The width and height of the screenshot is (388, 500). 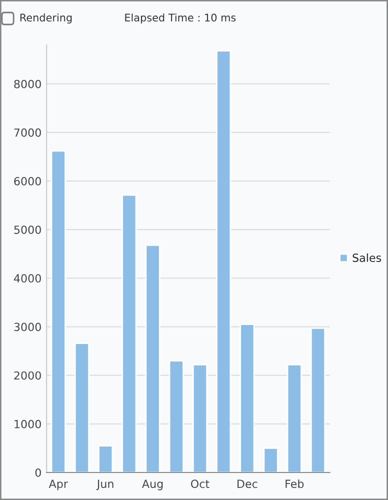 What do you see at coordinates (46, 18) in the screenshot?
I see `text: Rendering` at bounding box center [46, 18].